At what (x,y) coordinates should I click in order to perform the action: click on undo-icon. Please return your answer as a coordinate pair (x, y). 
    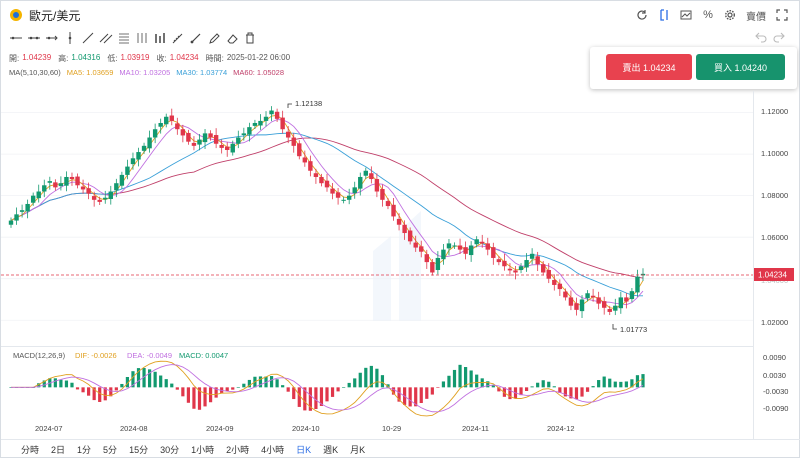
    Looking at the image, I should click on (761, 37).